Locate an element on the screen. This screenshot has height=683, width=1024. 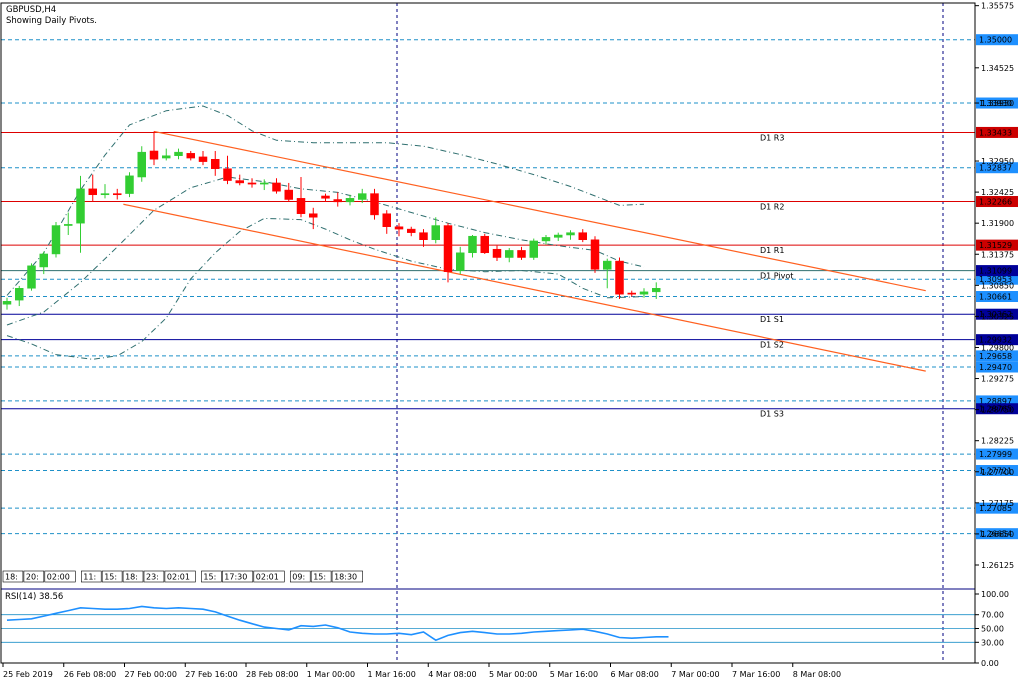
time-tick-label: 4 Mar 08:00 is located at coordinates (452, 674).